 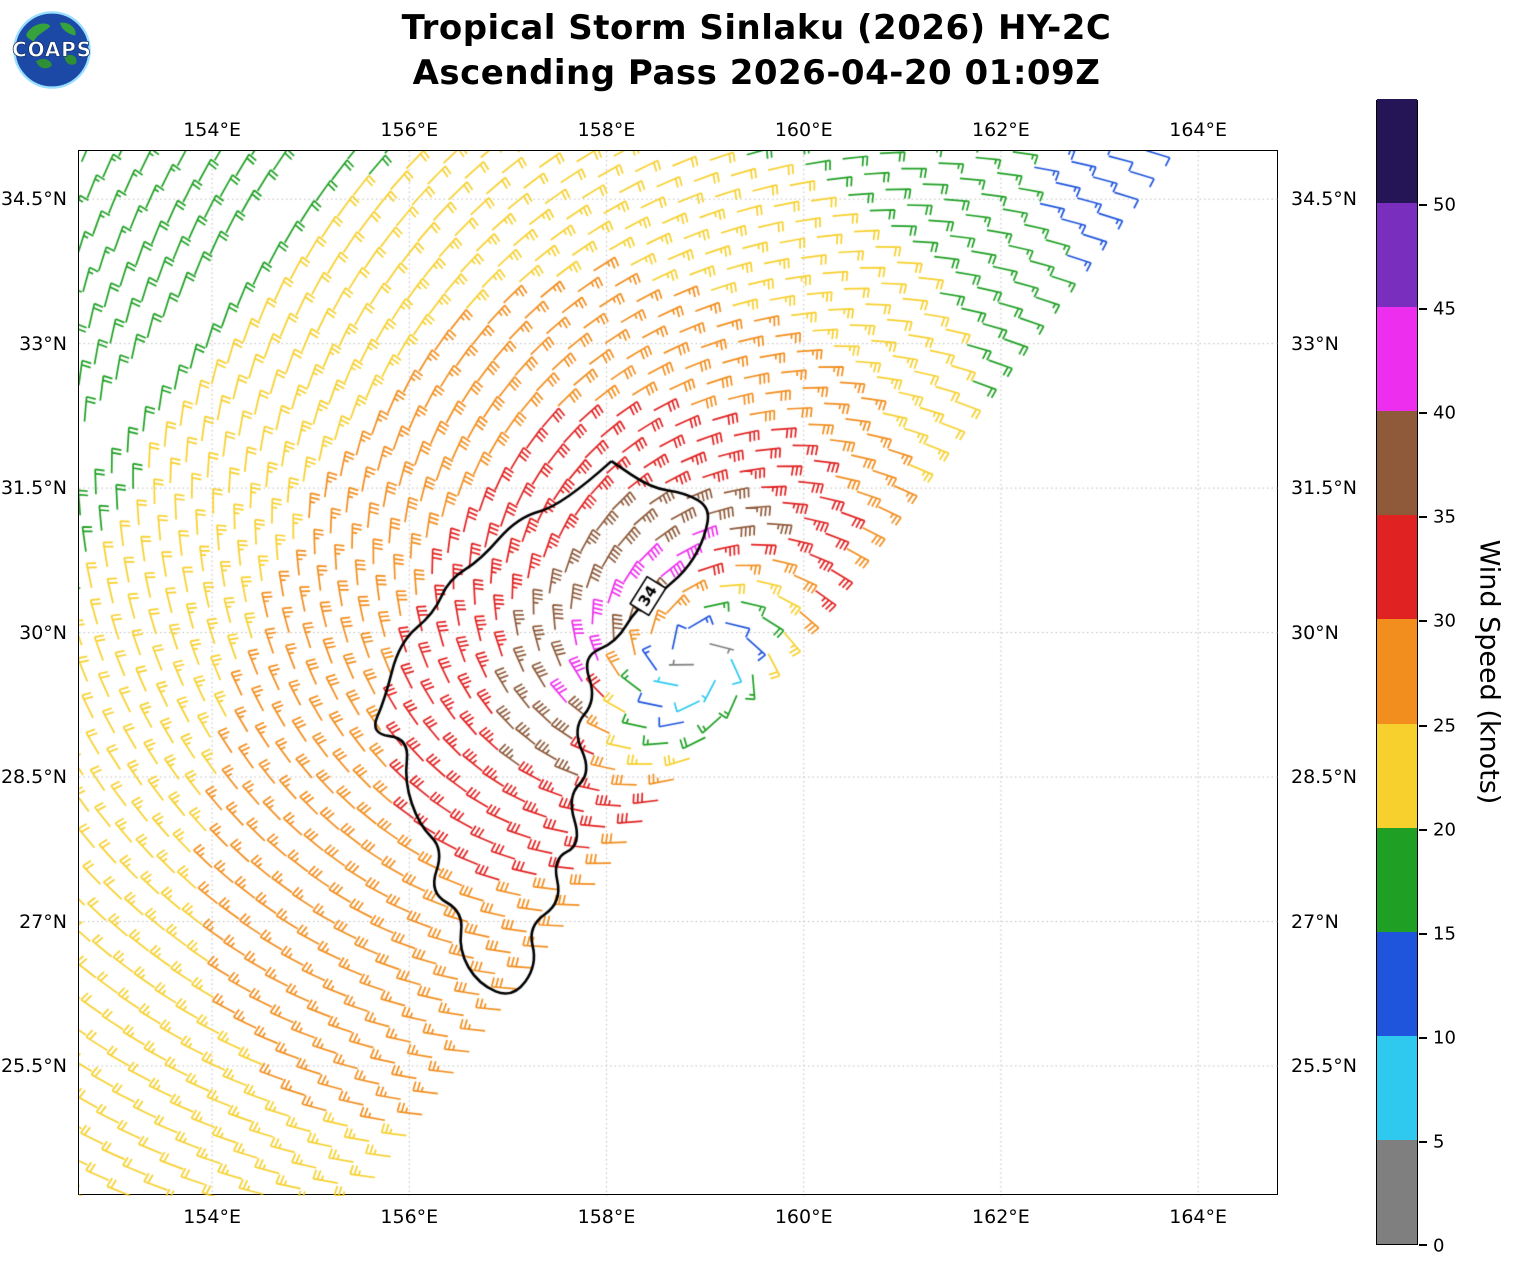 What do you see at coordinates (1324, 777) in the screenshot?
I see `y-tick-label-right: 28.5°N` at bounding box center [1324, 777].